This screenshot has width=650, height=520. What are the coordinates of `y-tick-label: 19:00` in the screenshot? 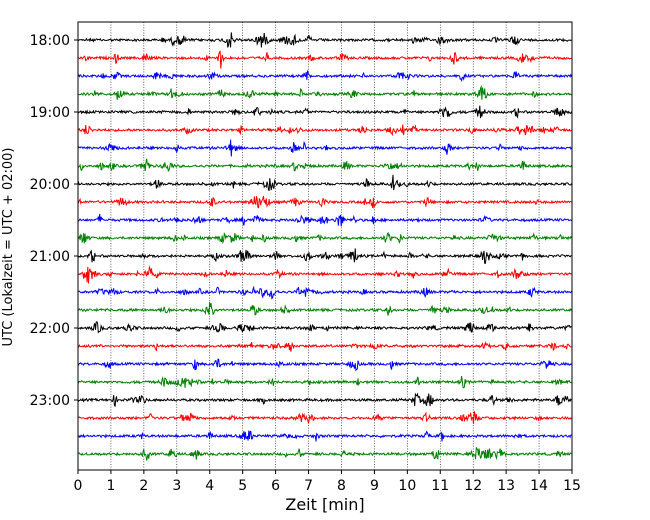 It's located at (50, 113).